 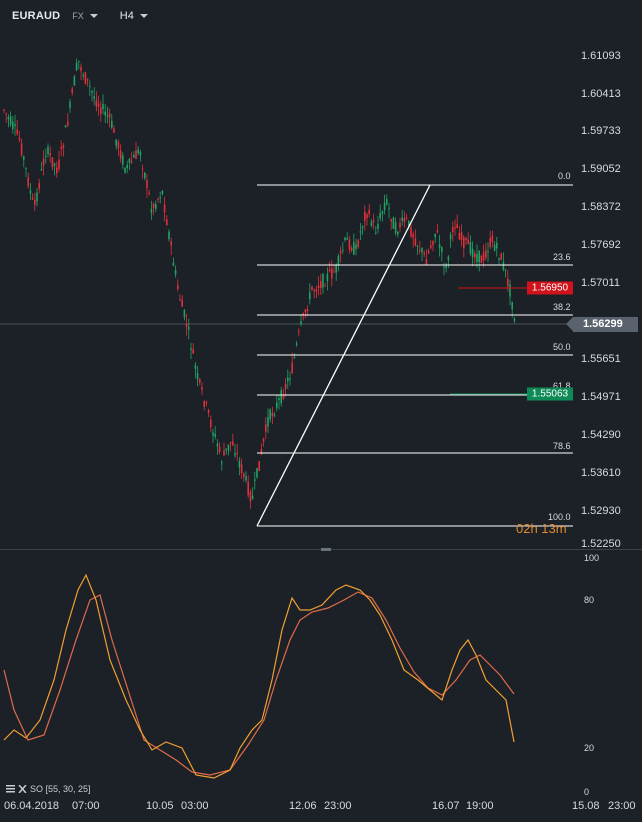 I want to click on price-tick: 1.54971, so click(x=601, y=397).